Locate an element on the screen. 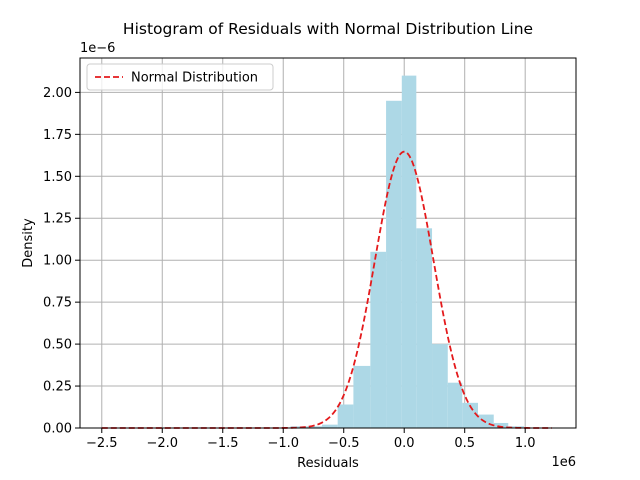 The image size is (640, 480). legend-box is located at coordinates (180, 77).